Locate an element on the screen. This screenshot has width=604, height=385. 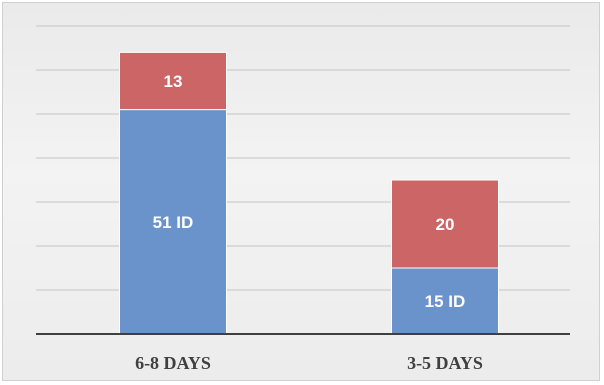
data-label: 13 is located at coordinates (173, 81).